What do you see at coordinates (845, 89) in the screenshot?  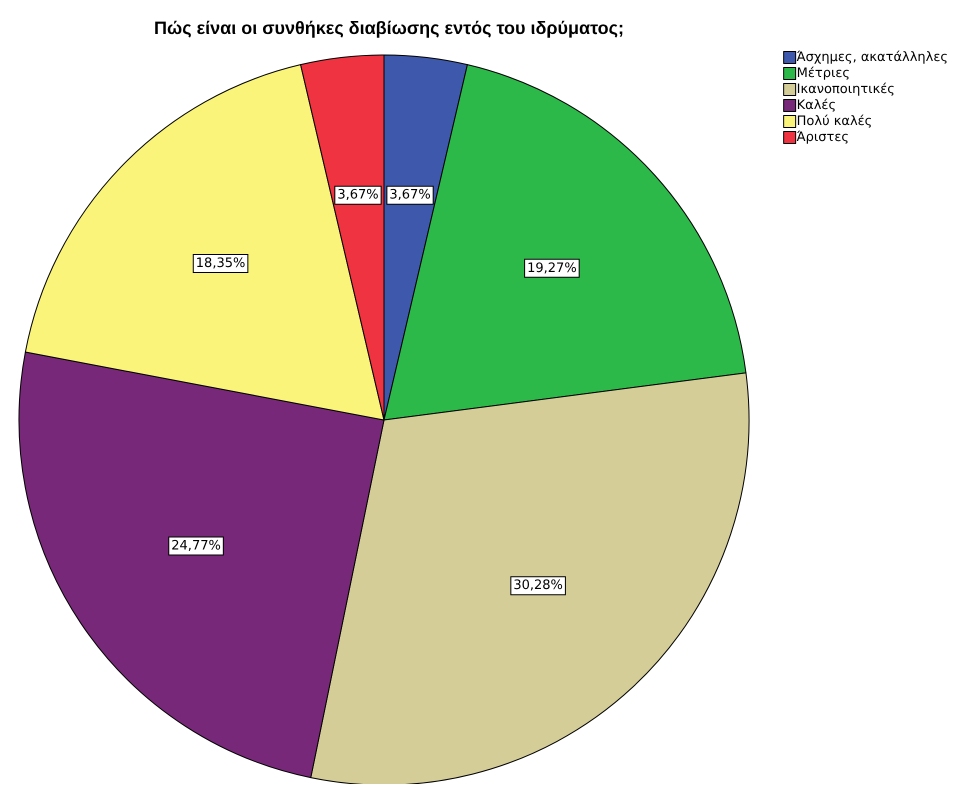 I see `legend-label: Ικανοποιητικές` at bounding box center [845, 89].